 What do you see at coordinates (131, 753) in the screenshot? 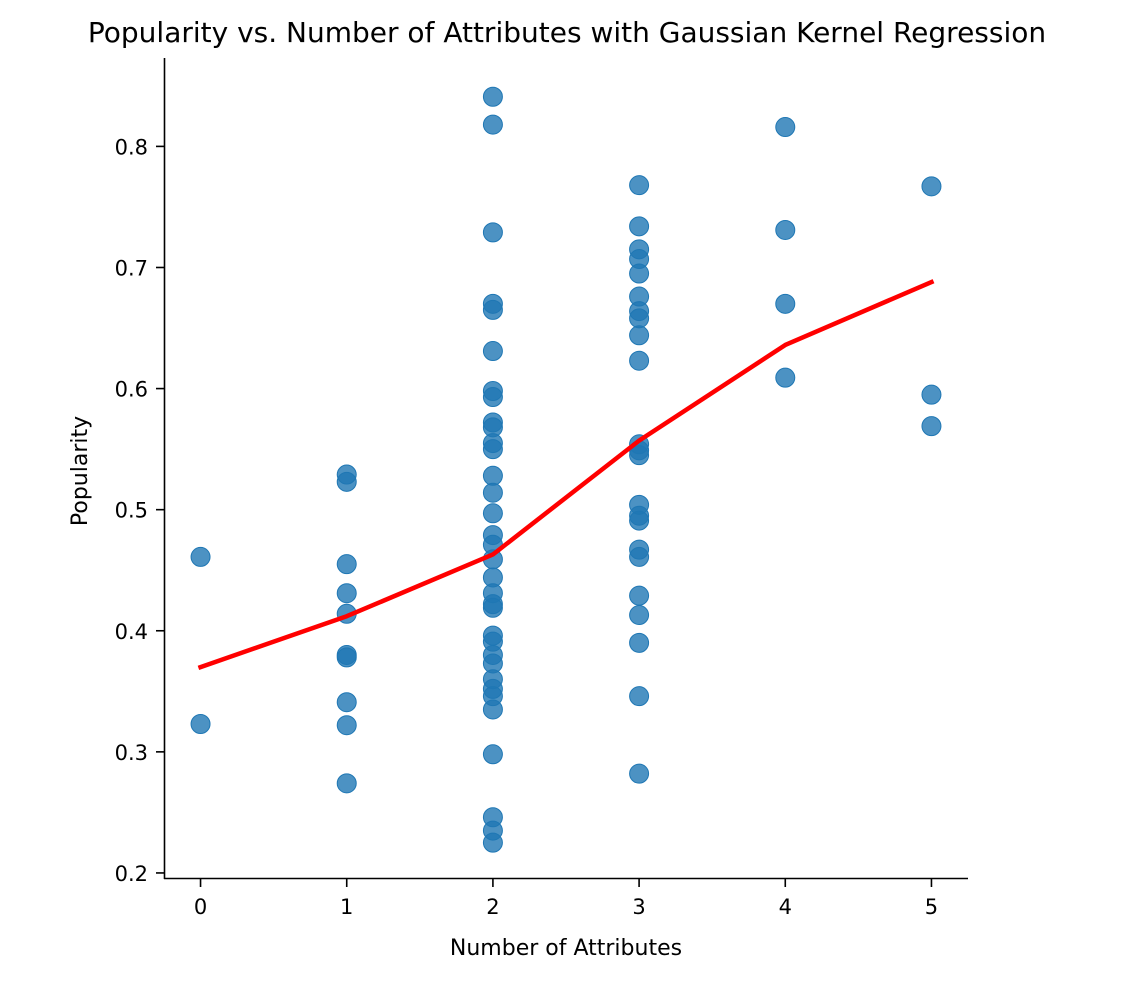
I see `y-tick-label: 0.3` at bounding box center [131, 753].